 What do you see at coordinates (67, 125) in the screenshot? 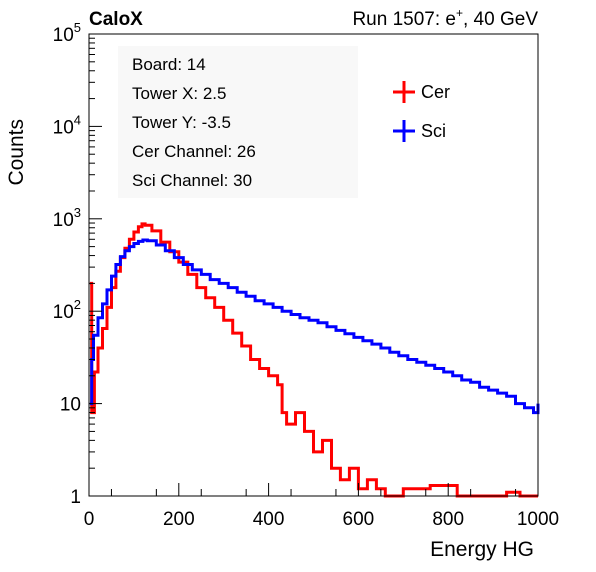
I see `y-tick-label: 10⁴` at bounding box center [67, 125].